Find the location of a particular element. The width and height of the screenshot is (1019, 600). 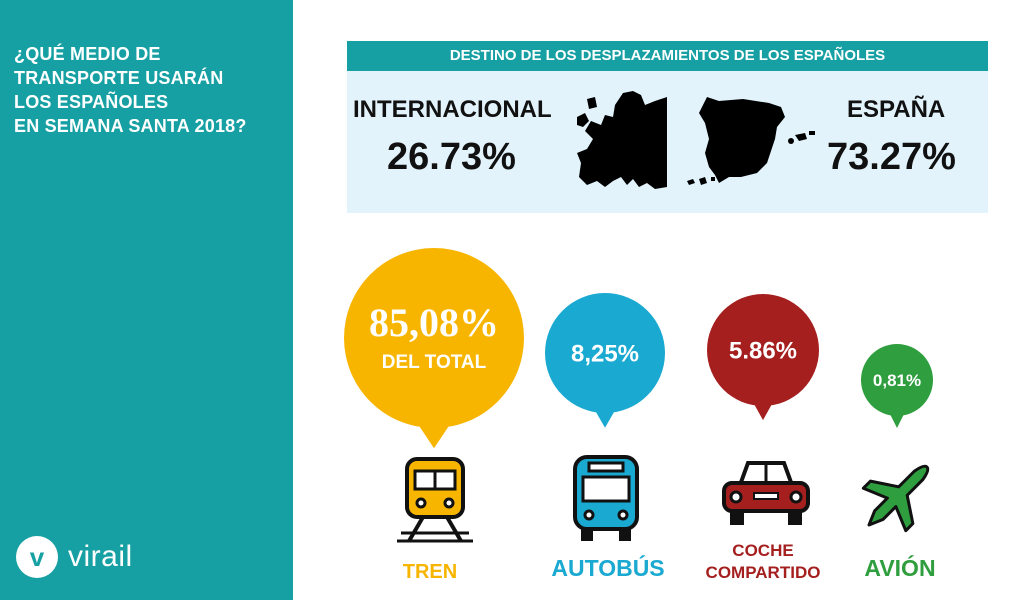

train-icon is located at coordinates (435, 500).